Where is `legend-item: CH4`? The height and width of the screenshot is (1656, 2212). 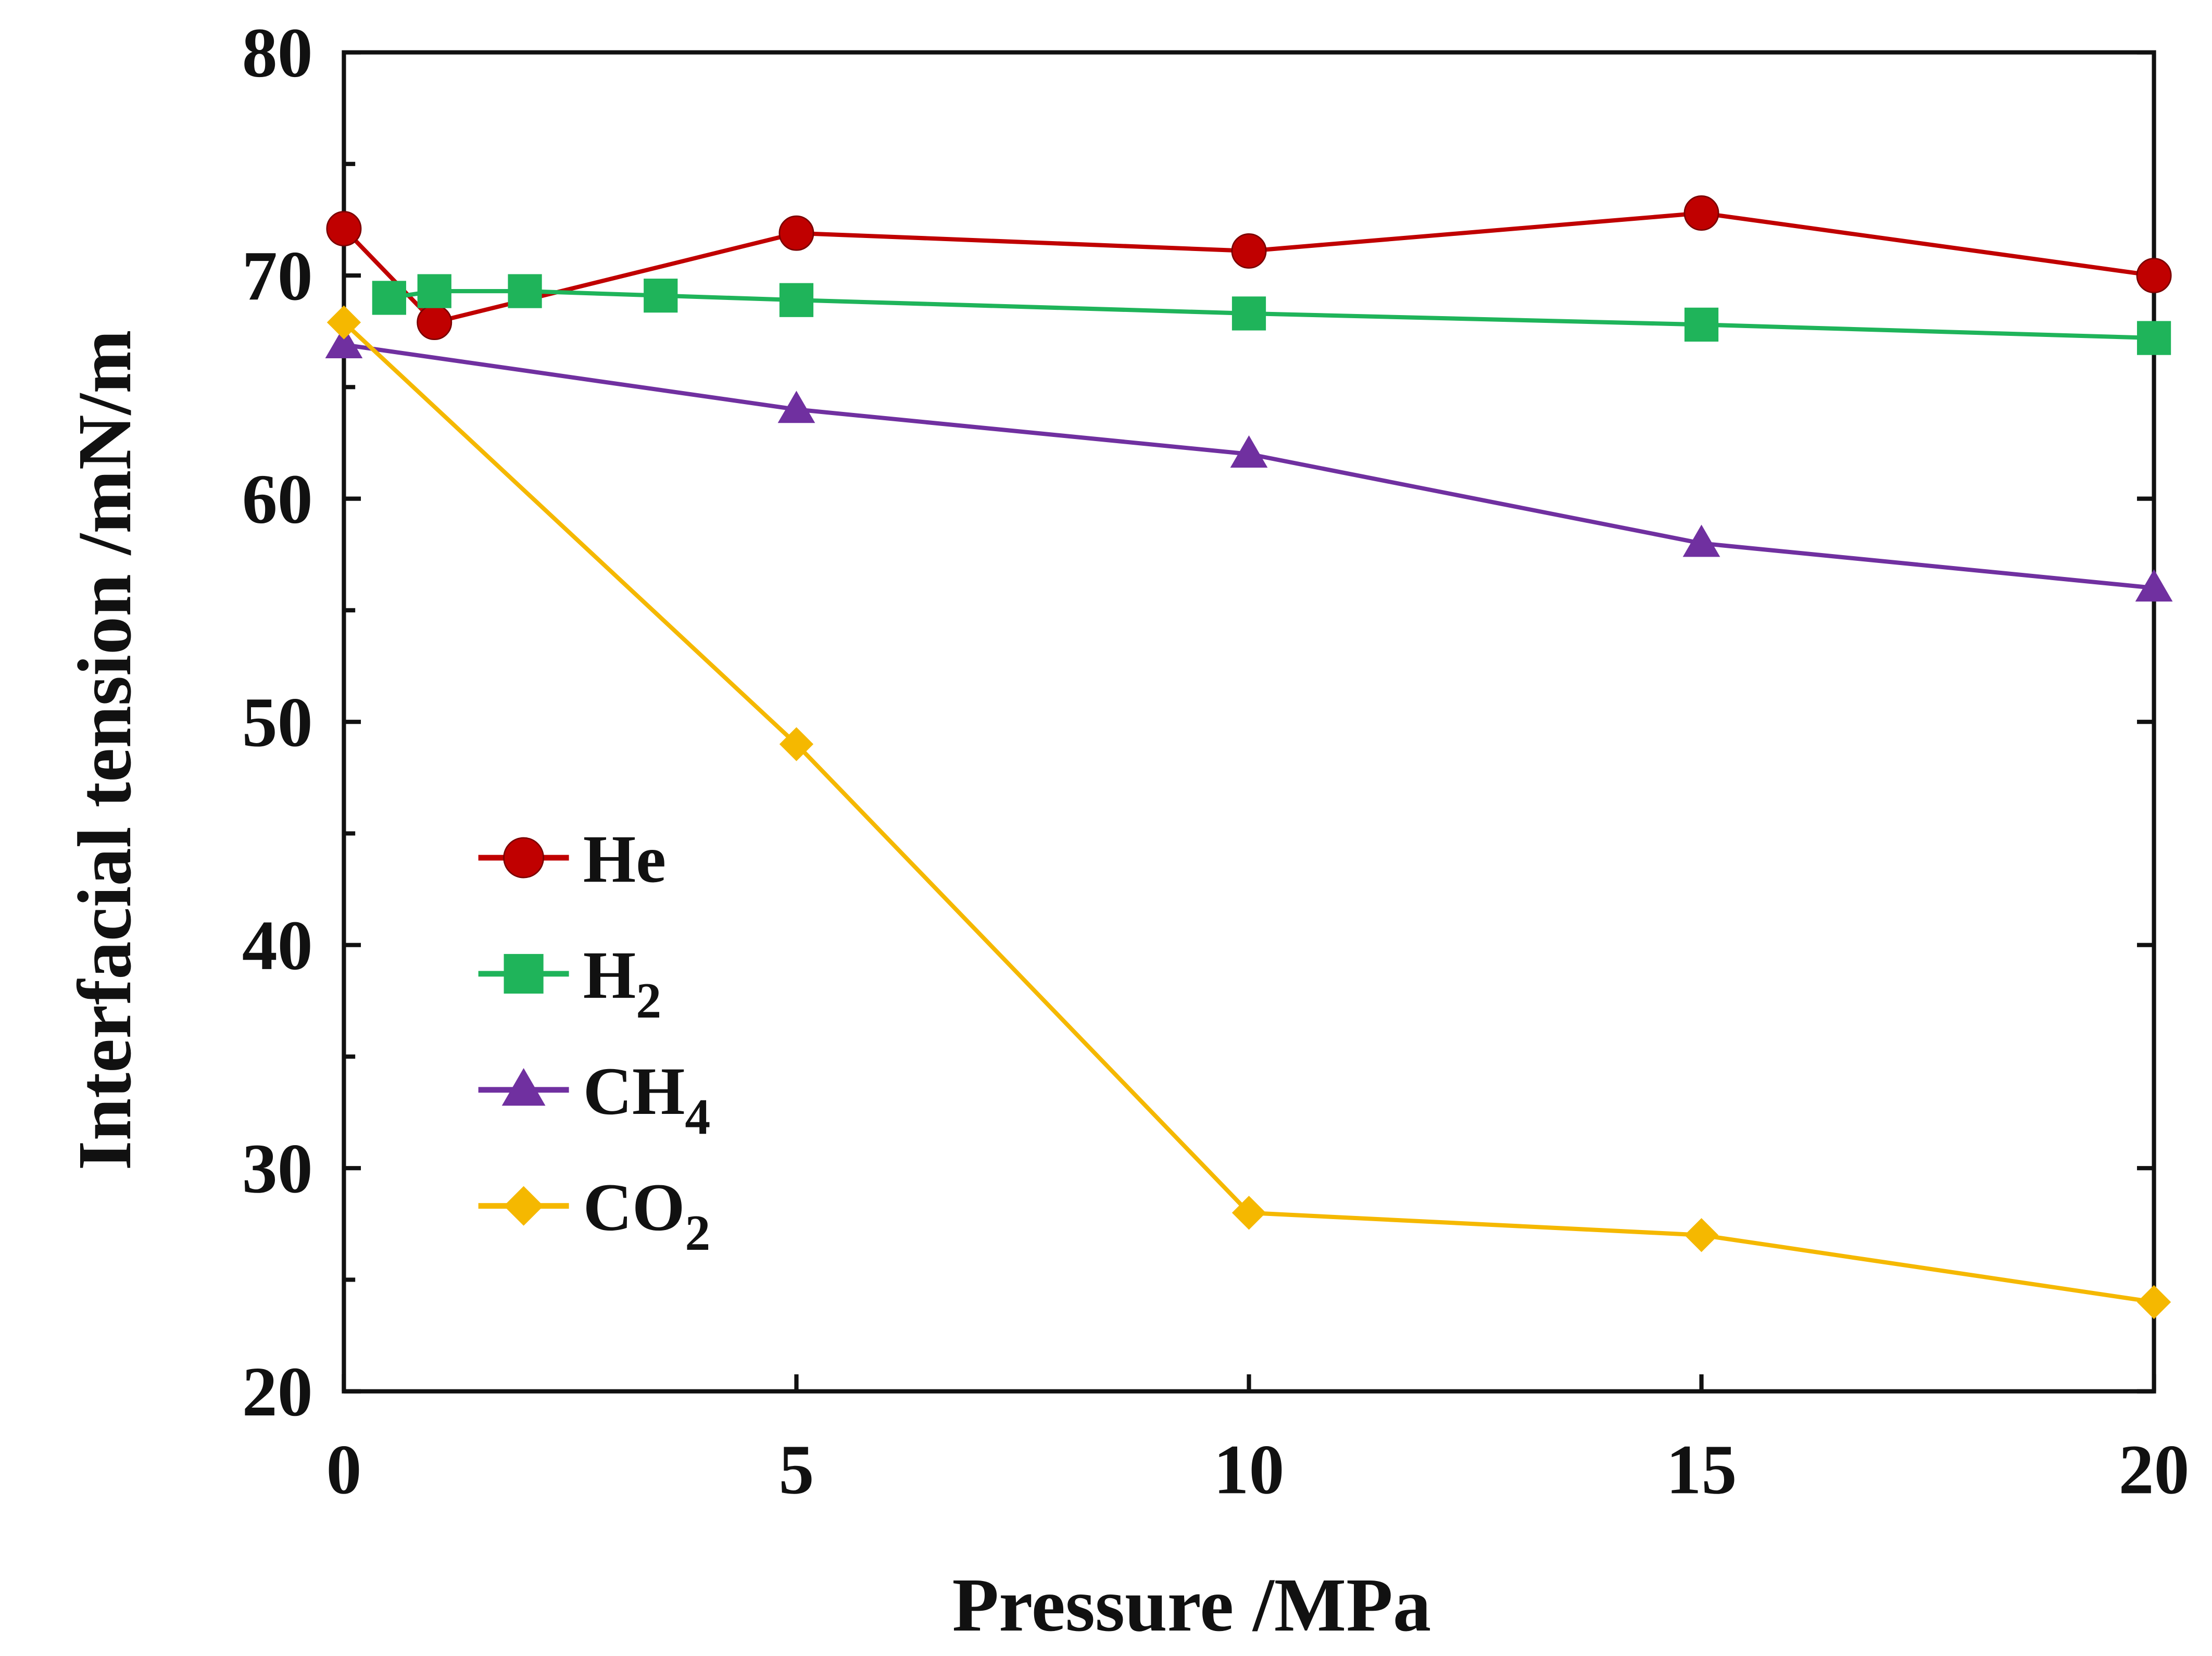 legend-item: CH4 is located at coordinates (594, 1099).